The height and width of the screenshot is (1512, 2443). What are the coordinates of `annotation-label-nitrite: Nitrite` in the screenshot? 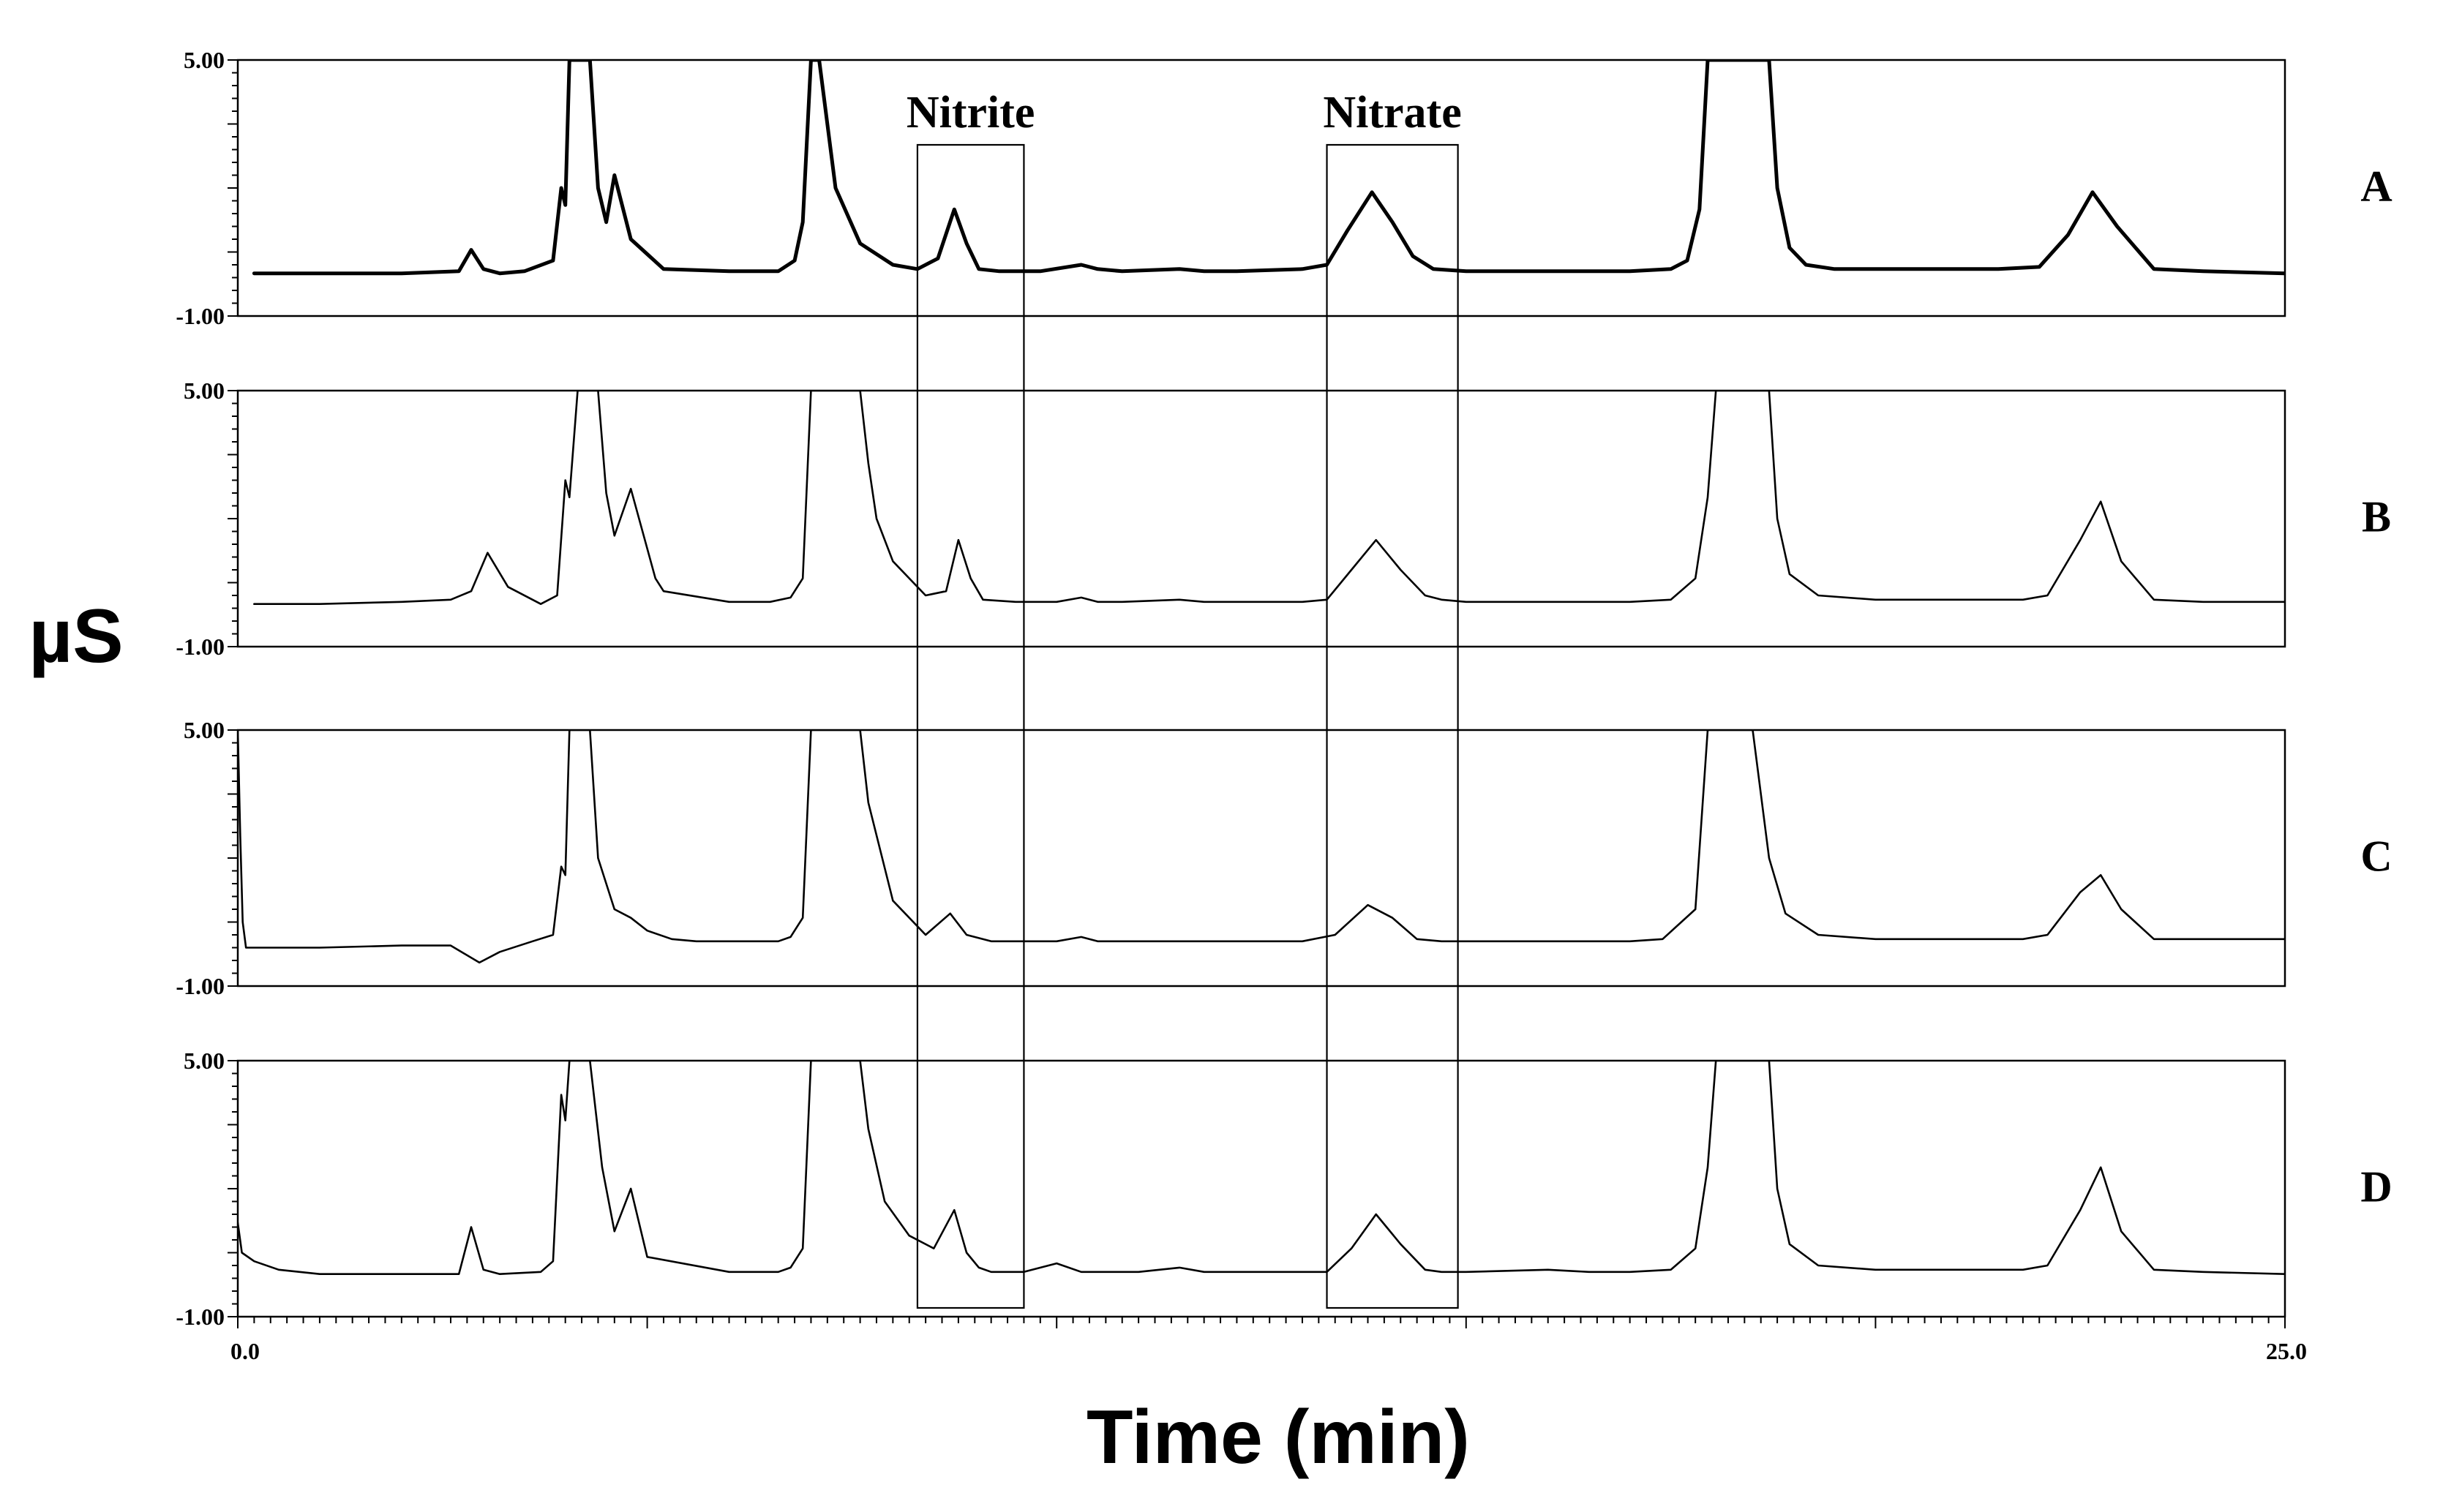 It's located at (971, 113).